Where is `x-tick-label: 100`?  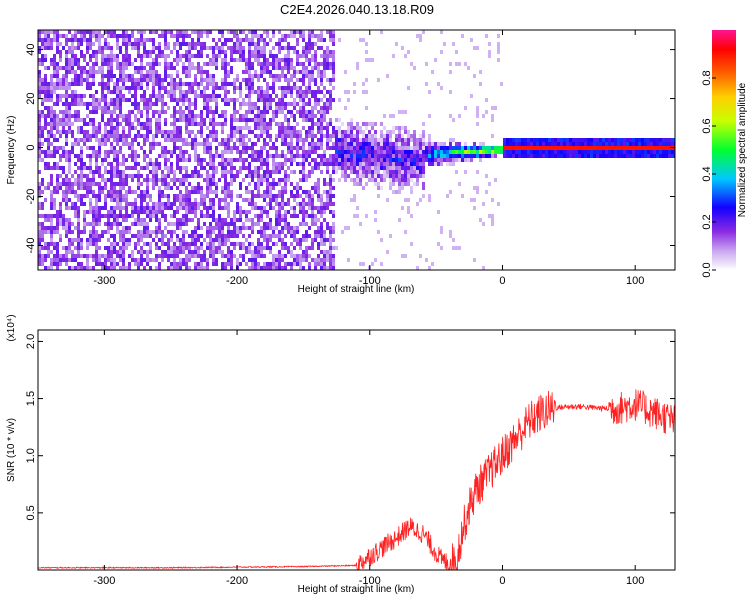 x-tick-label: 100 is located at coordinates (635, 281).